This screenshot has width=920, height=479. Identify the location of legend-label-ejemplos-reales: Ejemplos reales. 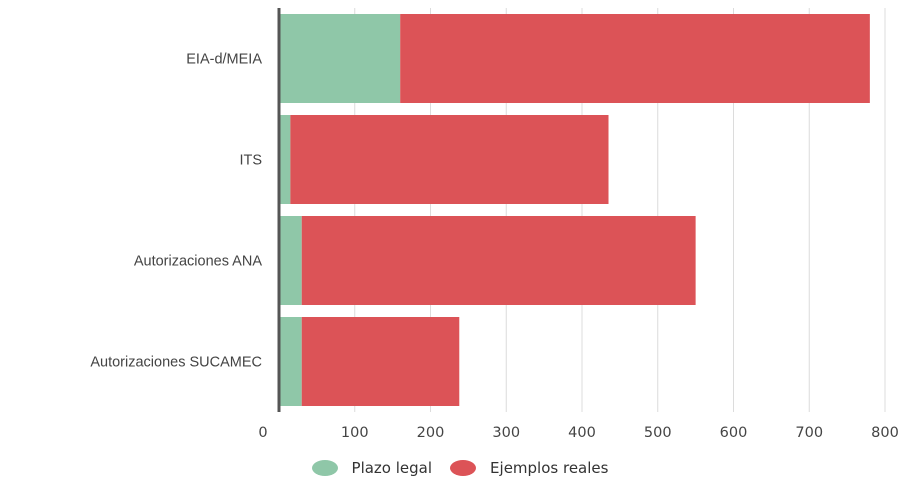
(549, 467).